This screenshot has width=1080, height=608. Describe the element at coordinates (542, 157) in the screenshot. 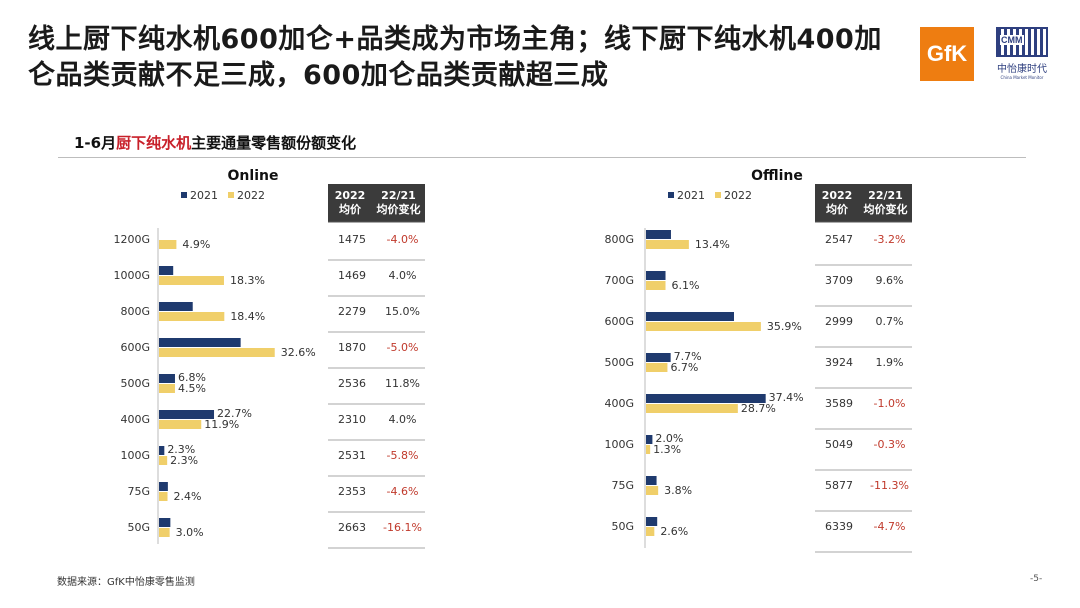

I see `header-divider` at that location.